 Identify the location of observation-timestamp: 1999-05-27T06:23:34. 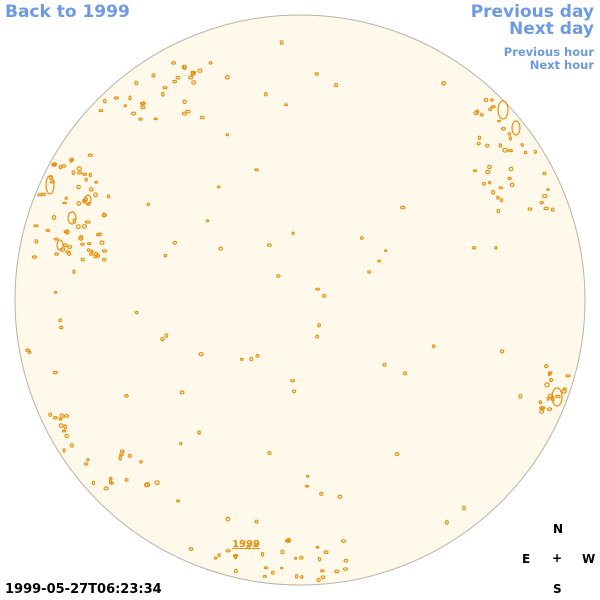
(83, 589).